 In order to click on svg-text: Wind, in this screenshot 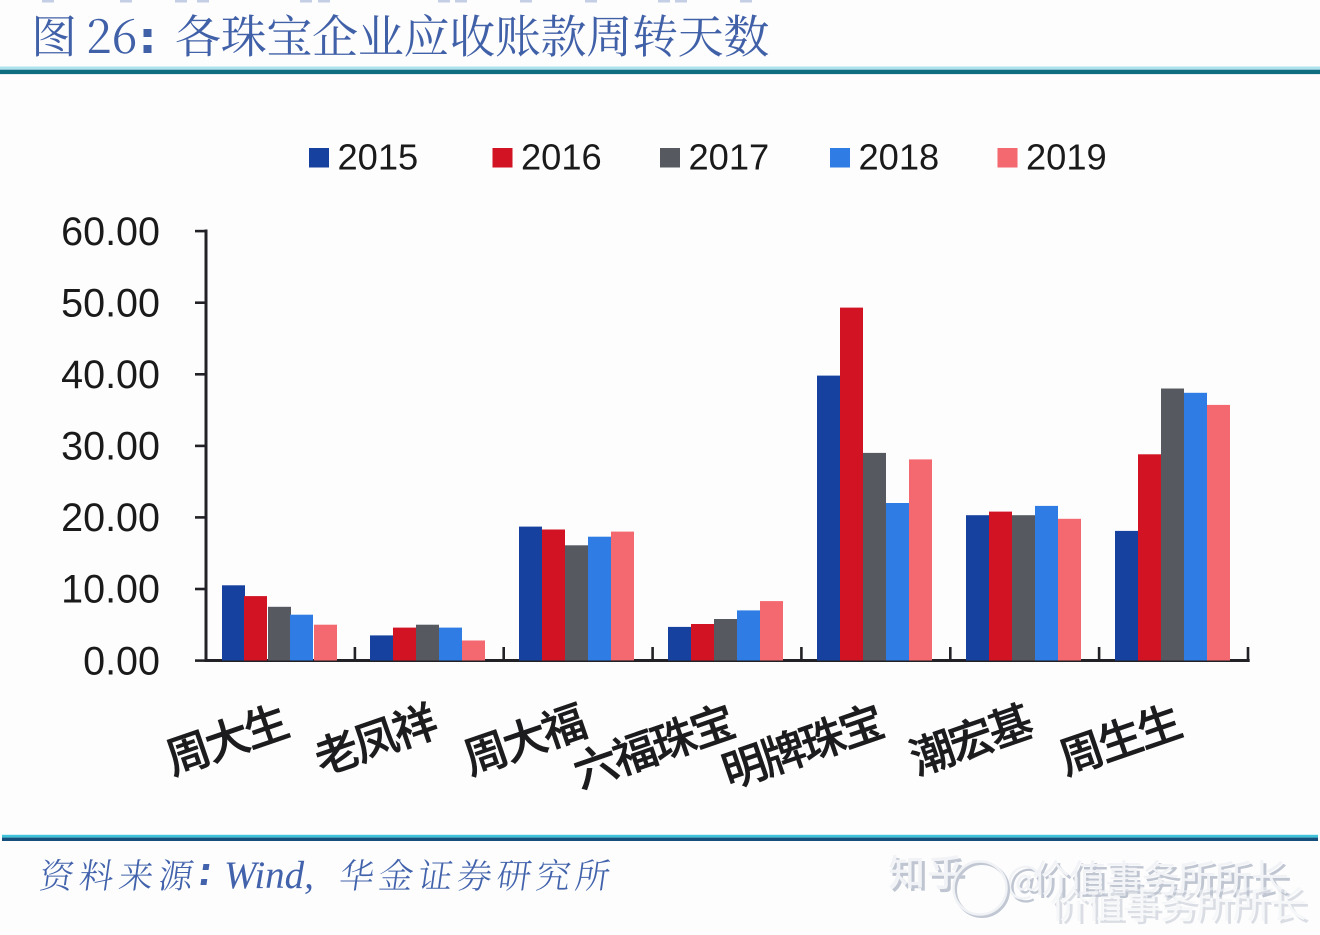, I will do `click(269, 875)`.